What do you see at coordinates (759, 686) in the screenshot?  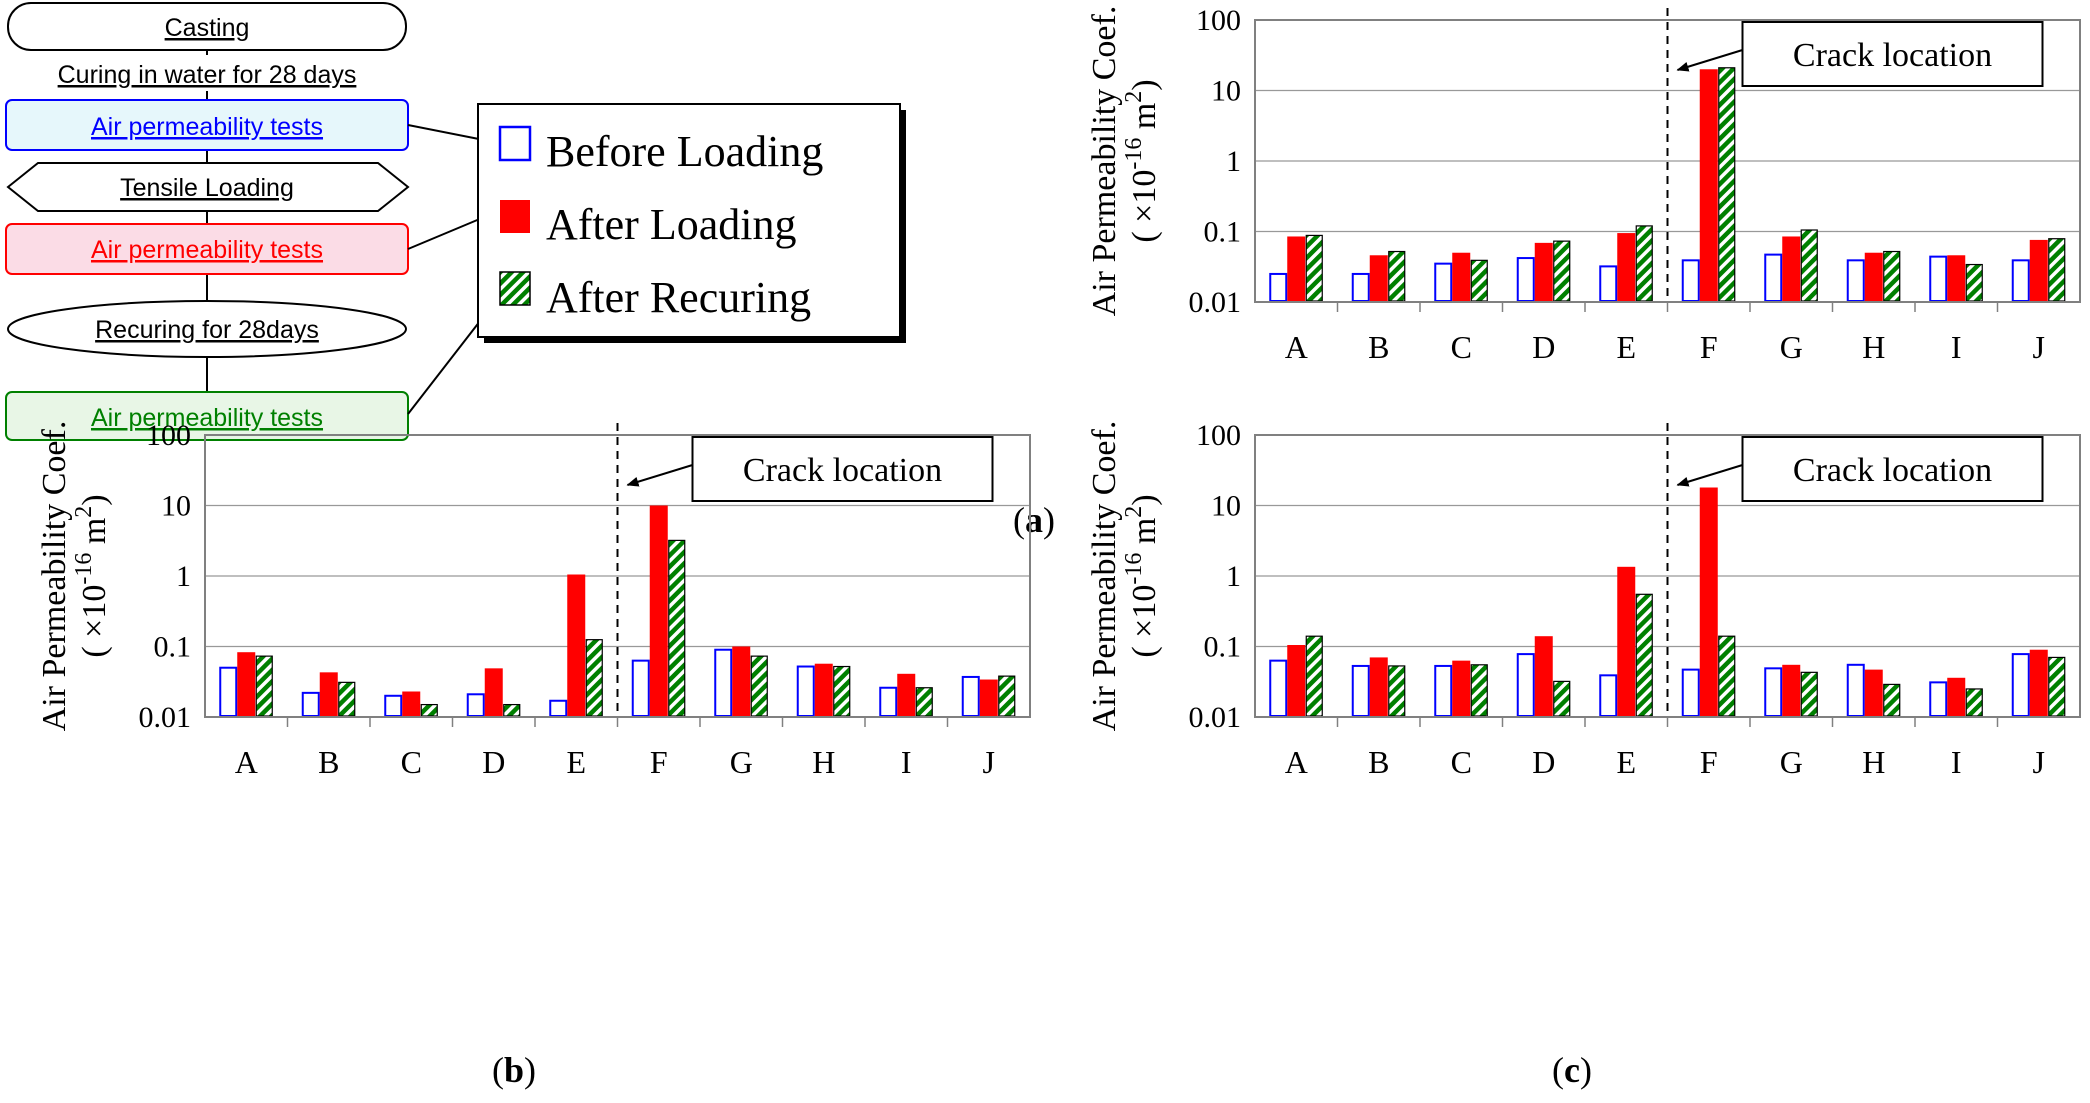 I see `panel-b-bar-after-recuring-G` at bounding box center [759, 686].